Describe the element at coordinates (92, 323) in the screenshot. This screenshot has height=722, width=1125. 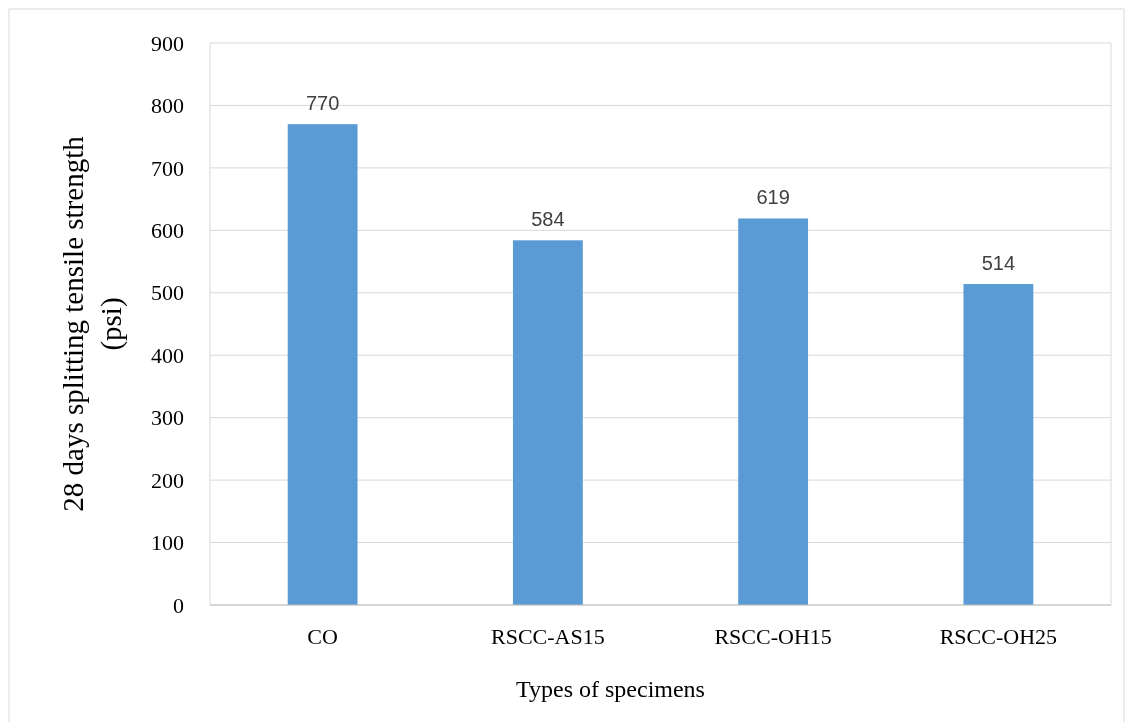
I see `y-axis-title: 28 days splitting tensile strength (psi)` at that location.